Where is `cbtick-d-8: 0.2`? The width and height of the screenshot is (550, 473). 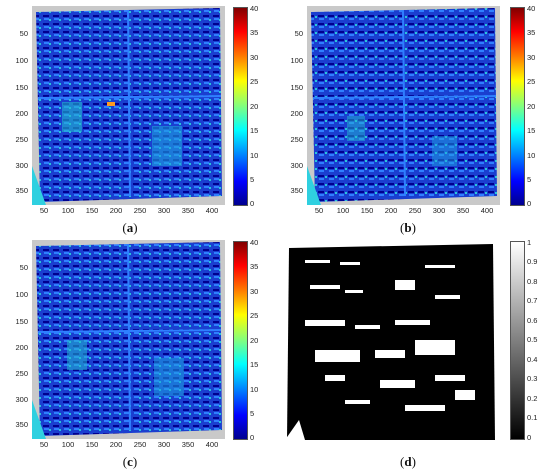 cbtick-d-8: 0.2 is located at coordinates (532, 398).